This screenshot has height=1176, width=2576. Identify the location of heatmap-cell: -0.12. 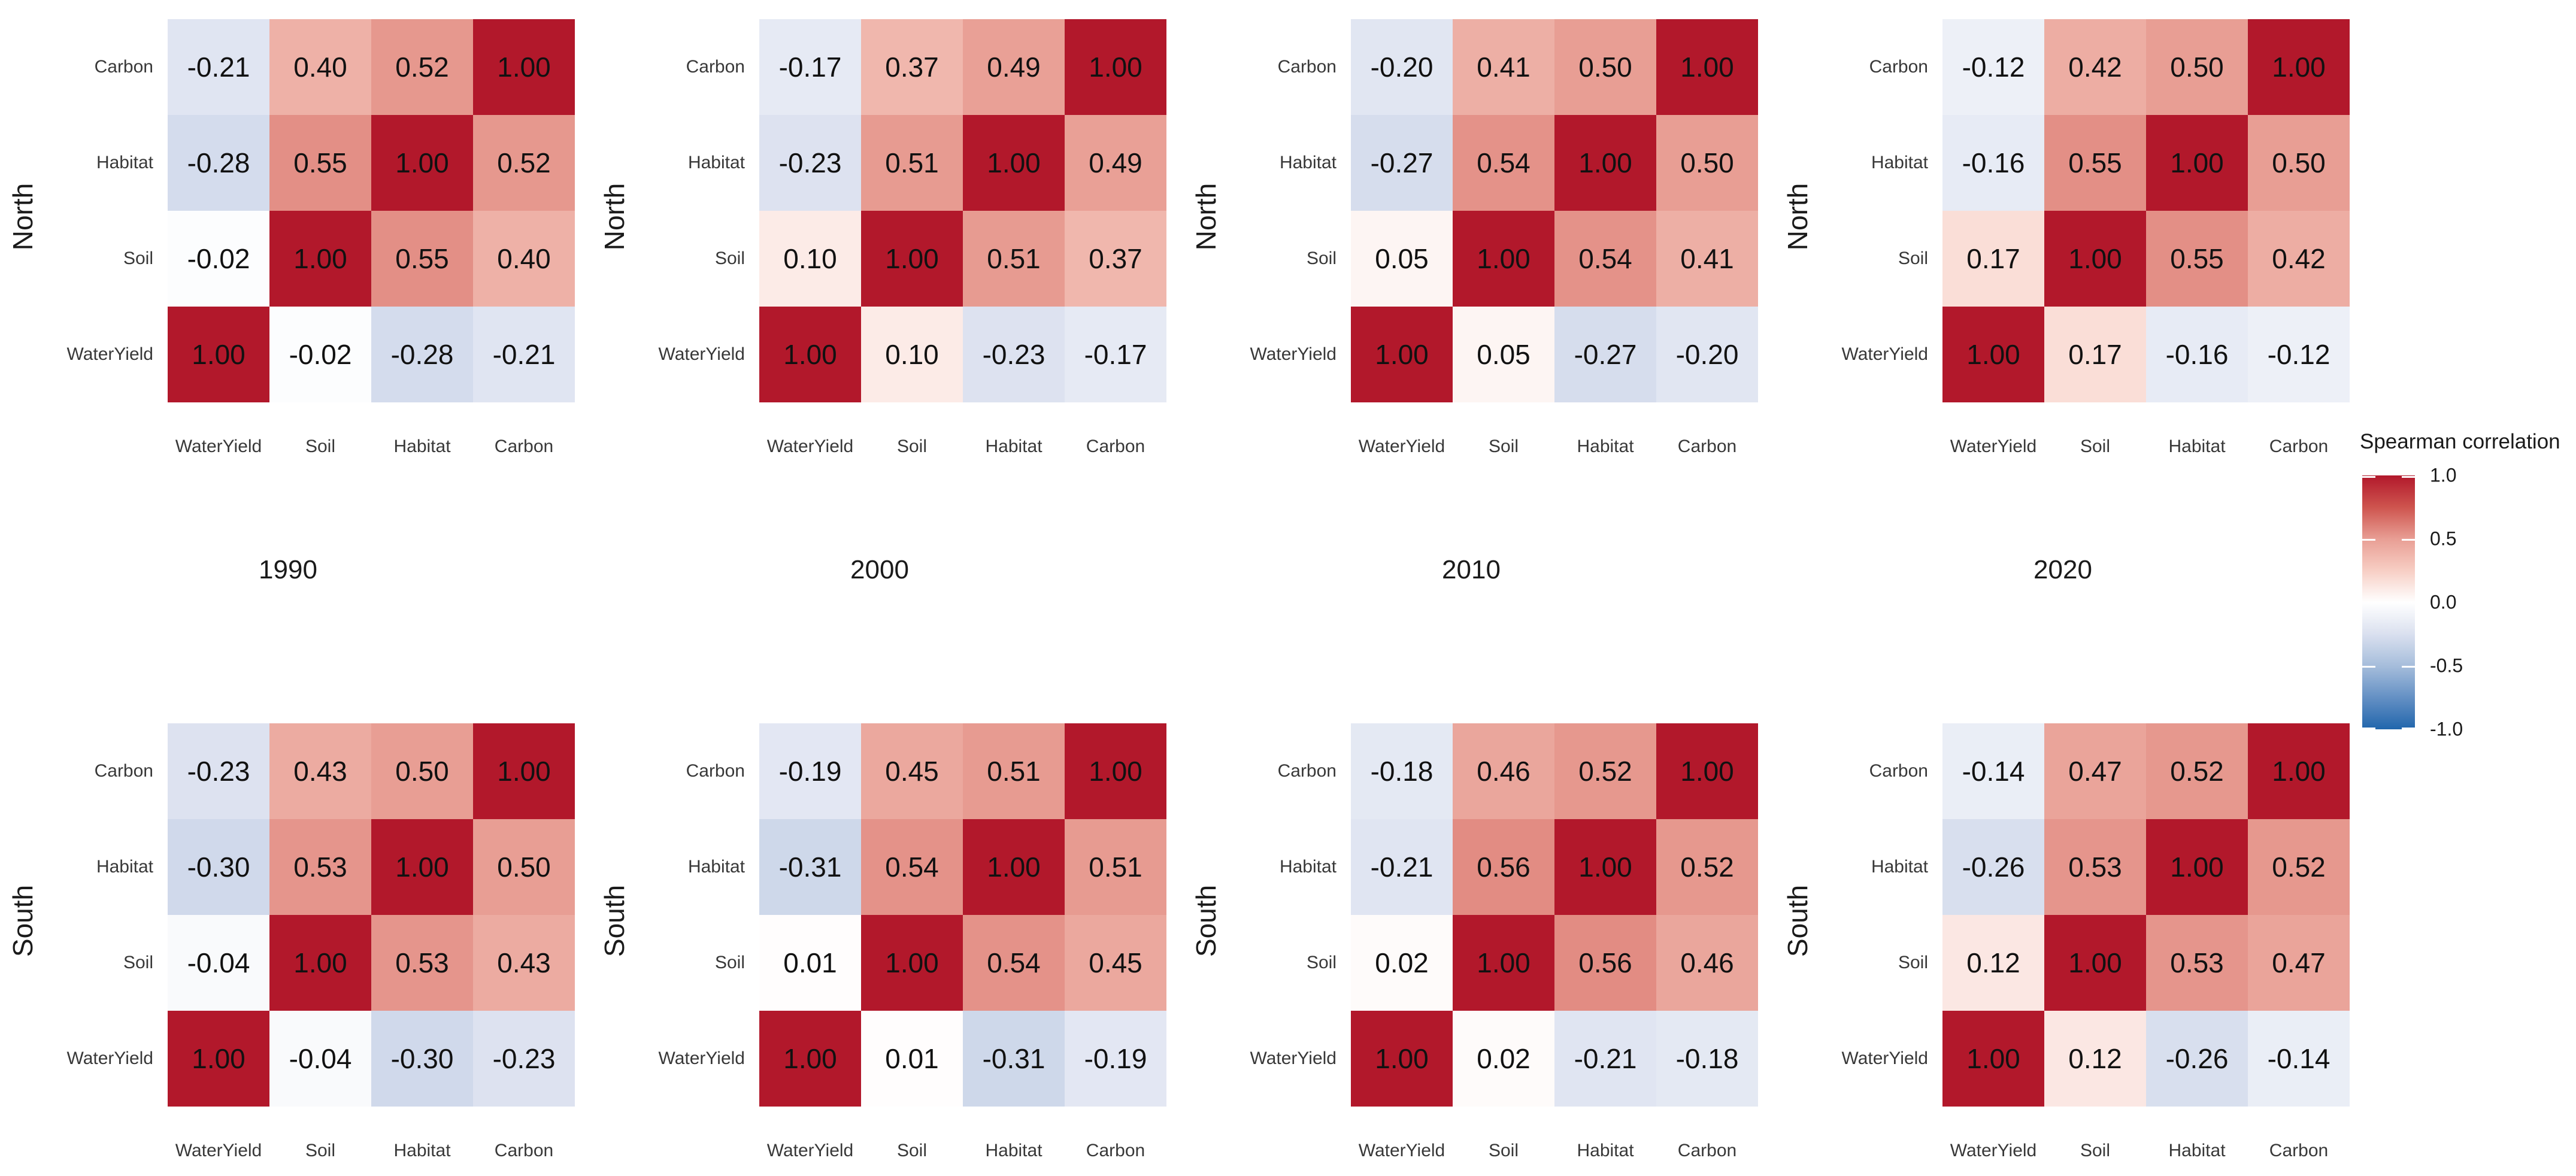
(1993, 67).